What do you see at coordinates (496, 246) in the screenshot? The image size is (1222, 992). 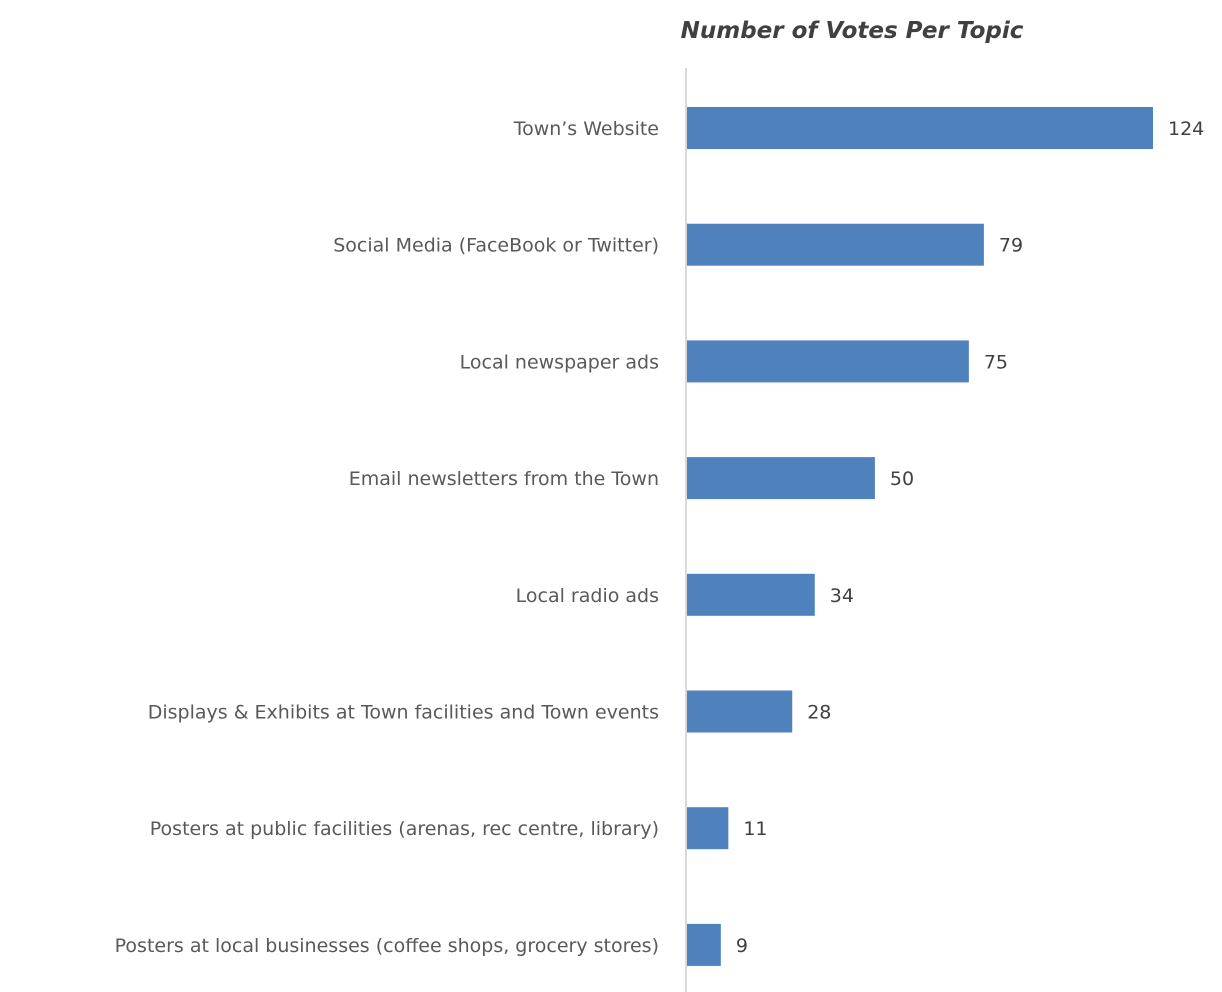 I see `category-label-1: Social Media (FaceBook or Twitter)` at bounding box center [496, 246].